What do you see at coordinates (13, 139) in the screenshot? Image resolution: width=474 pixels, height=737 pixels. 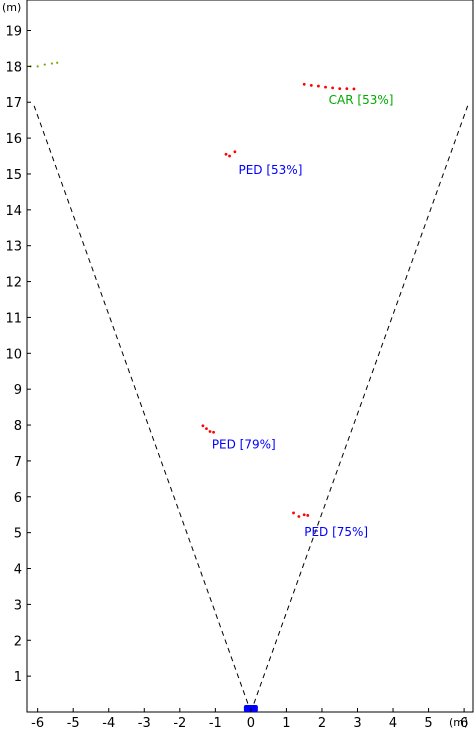 I see `y-tick-label: 16` at bounding box center [13, 139].